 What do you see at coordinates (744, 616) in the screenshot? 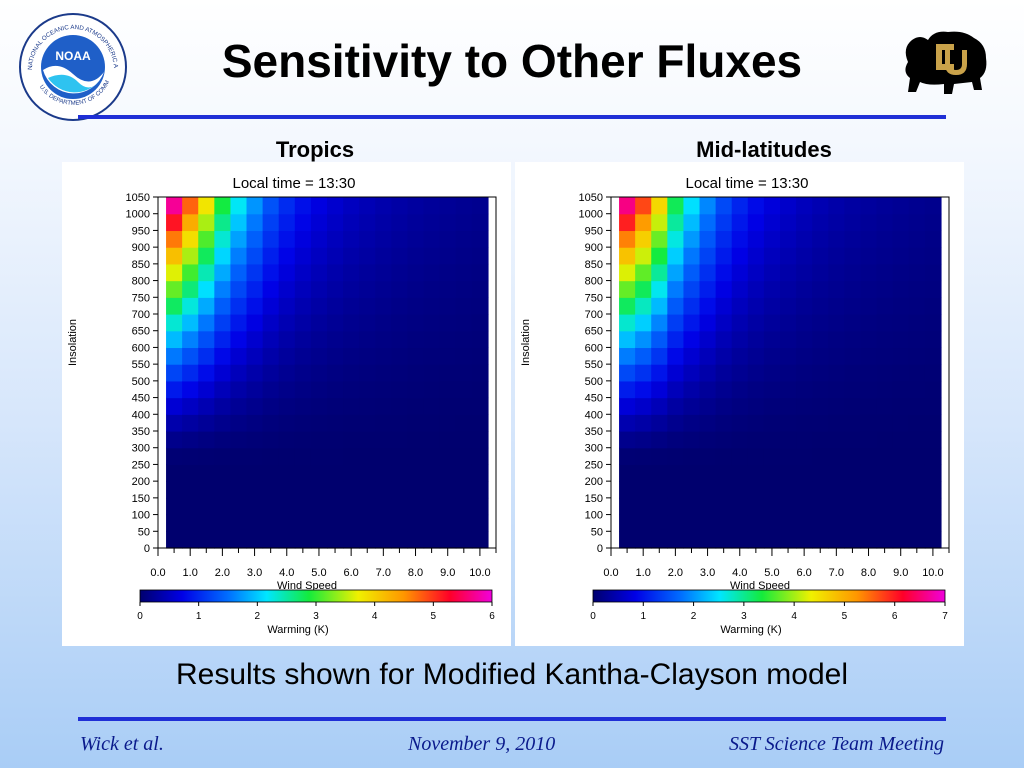
I see `colorbar-tick-label: 3` at bounding box center [744, 616].